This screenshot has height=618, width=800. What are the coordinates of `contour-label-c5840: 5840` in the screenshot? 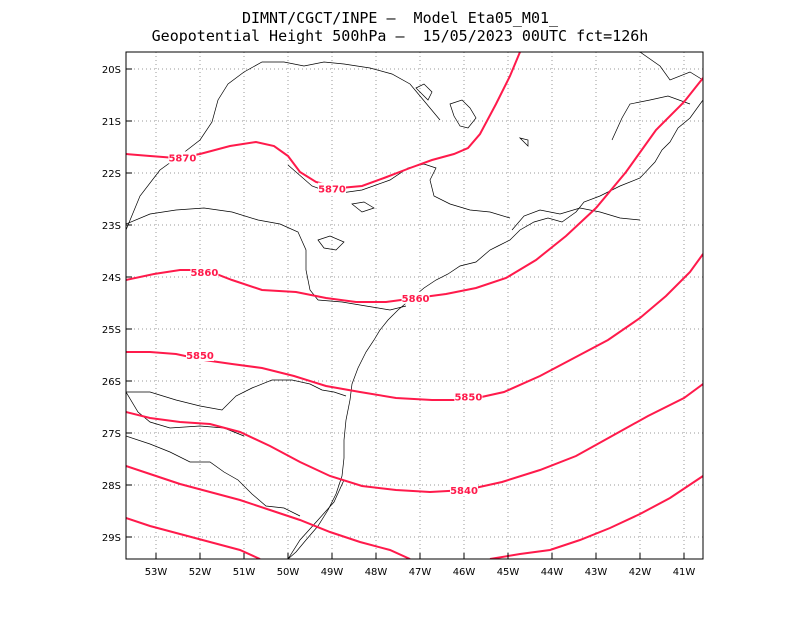 It's located at (464, 491).